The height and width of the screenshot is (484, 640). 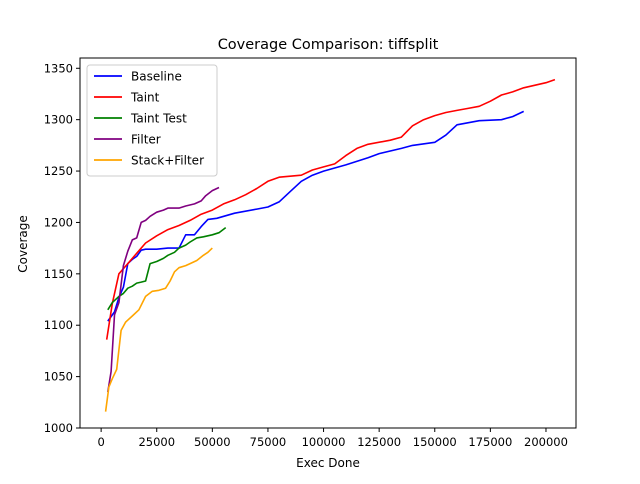 What do you see at coordinates (100, 442) in the screenshot?
I see `x-tick-label: 0` at bounding box center [100, 442].